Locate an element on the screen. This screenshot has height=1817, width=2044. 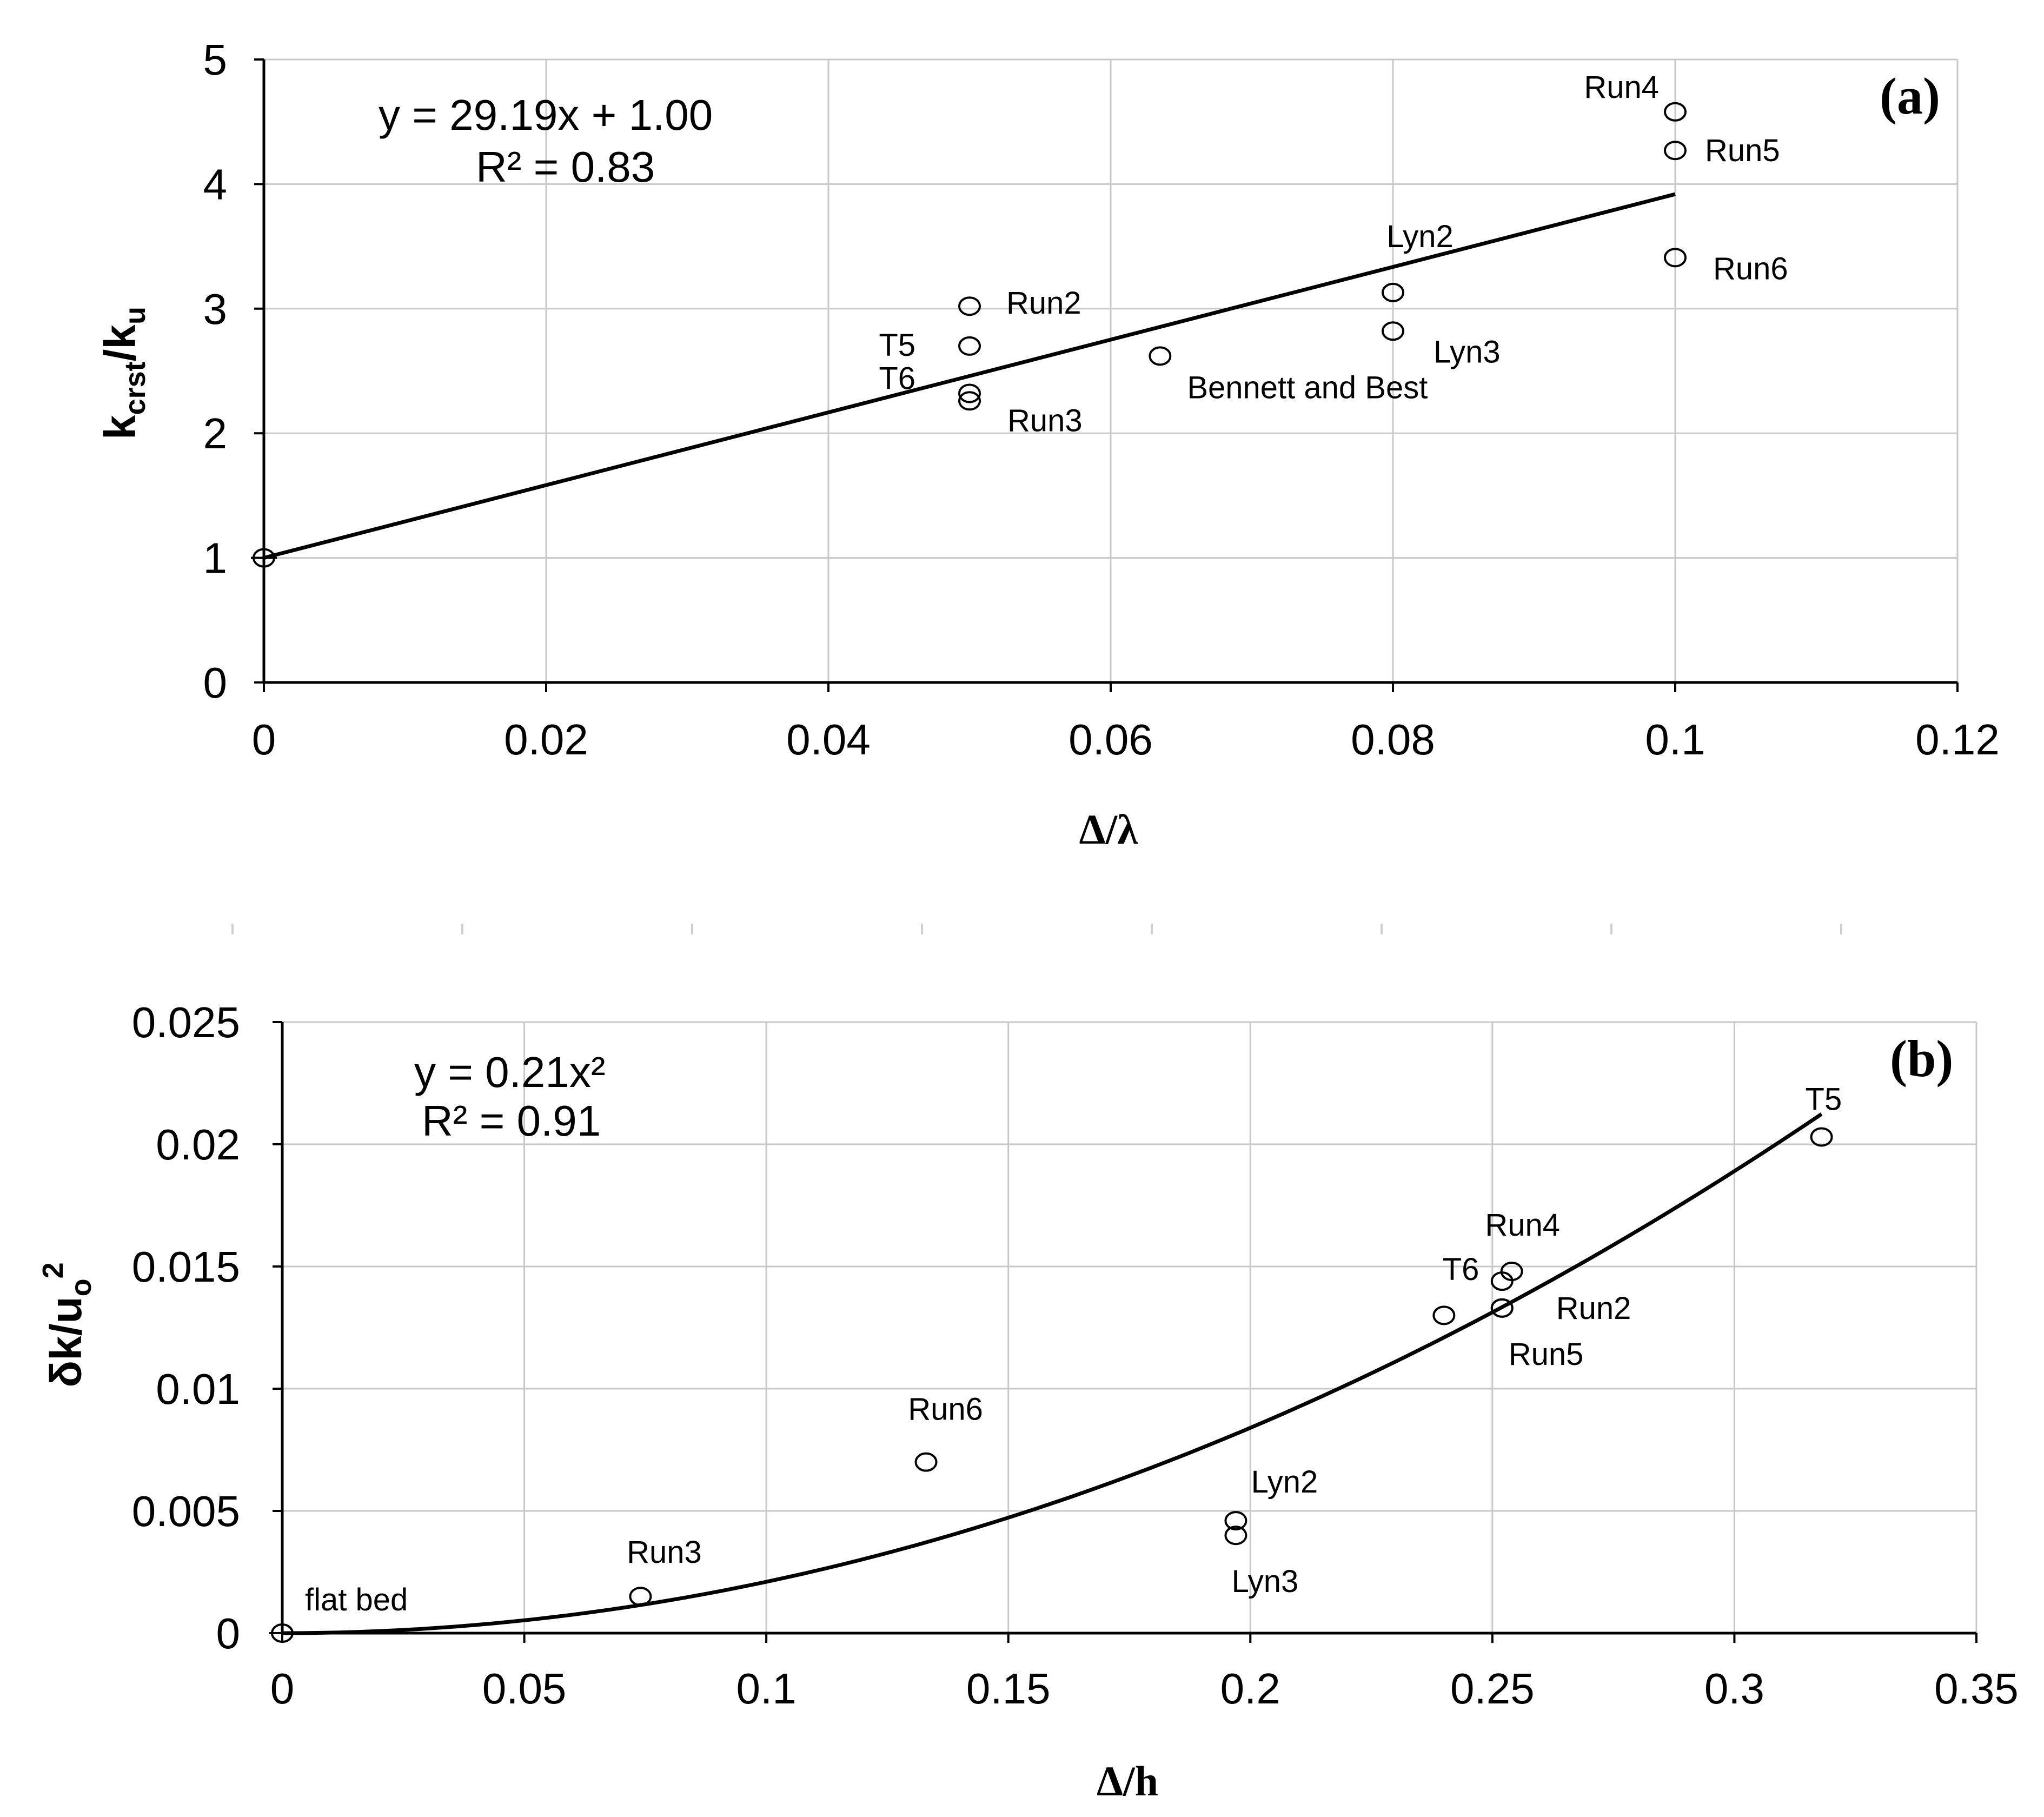
panel-b-x-axis-title: Δ/h is located at coordinates (1127, 1781).